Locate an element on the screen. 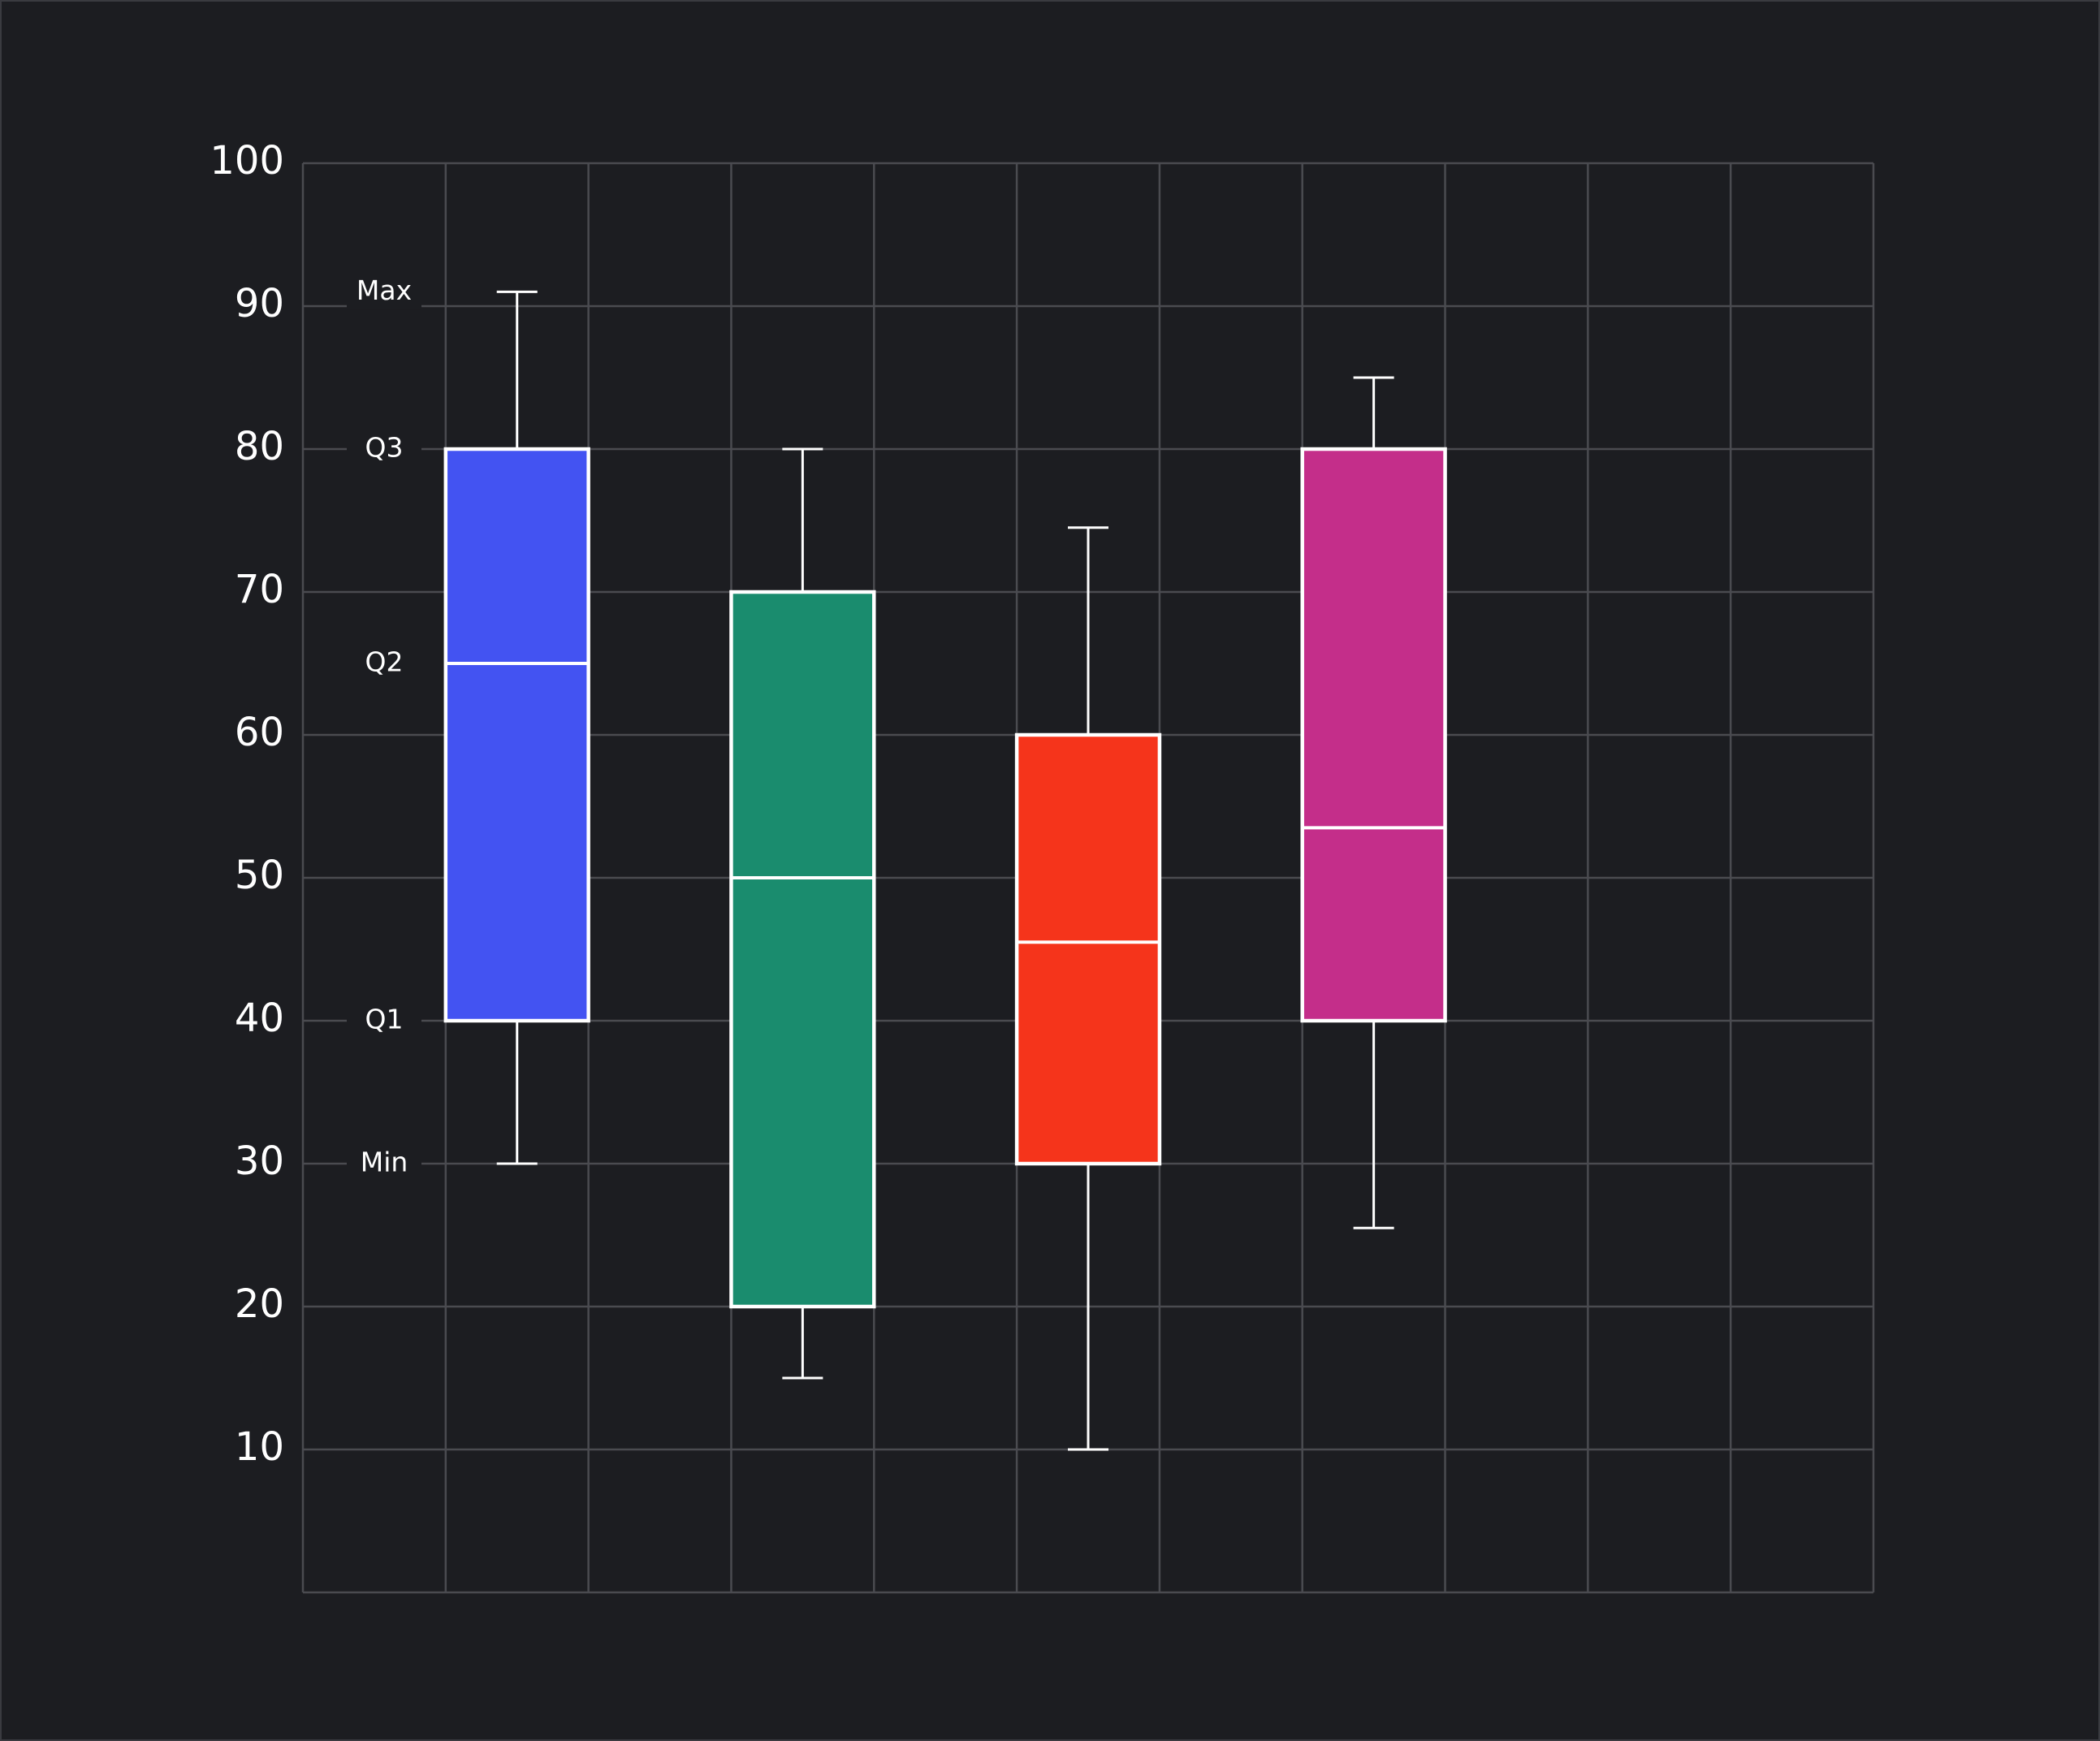  y-tick-label: 90 is located at coordinates (260, 303).